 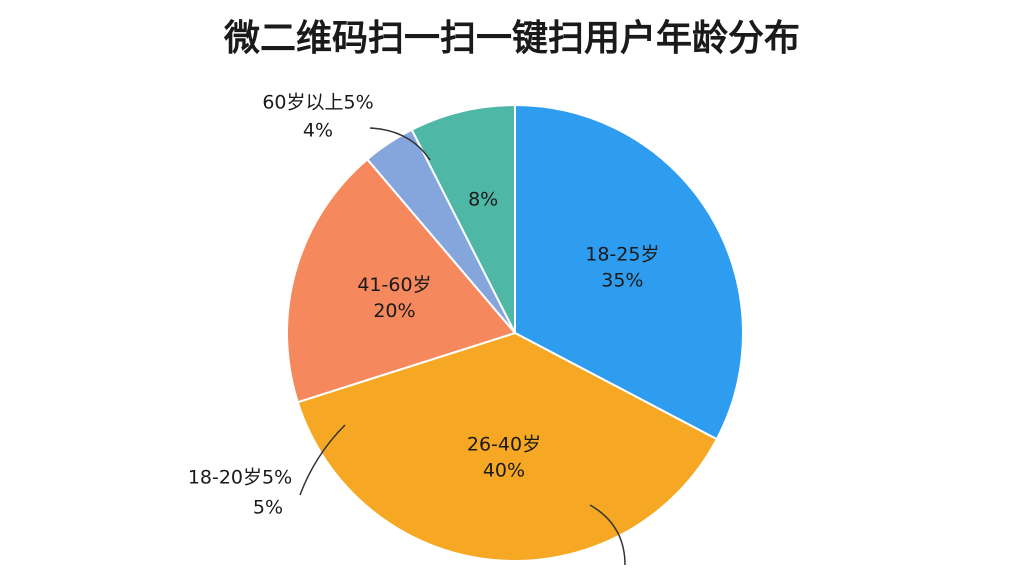 What do you see at coordinates (240, 478) in the screenshot?
I see `annotation: 18-20岁5%` at bounding box center [240, 478].